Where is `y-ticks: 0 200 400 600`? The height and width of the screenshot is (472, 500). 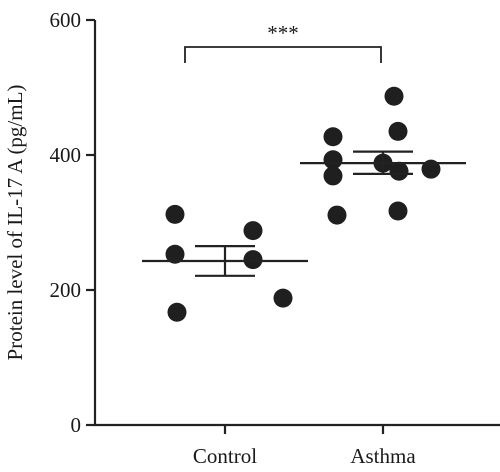
y-ticks: 0 200 400 600 is located at coordinates (72, 222).